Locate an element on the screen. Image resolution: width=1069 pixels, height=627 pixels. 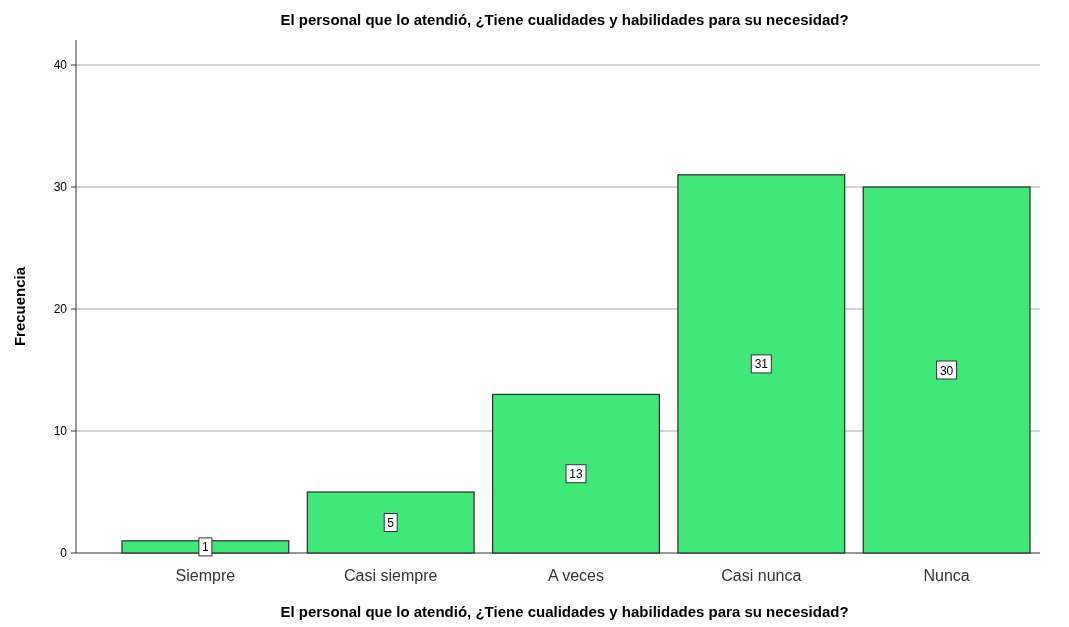
data-label: 1 is located at coordinates (206, 547).